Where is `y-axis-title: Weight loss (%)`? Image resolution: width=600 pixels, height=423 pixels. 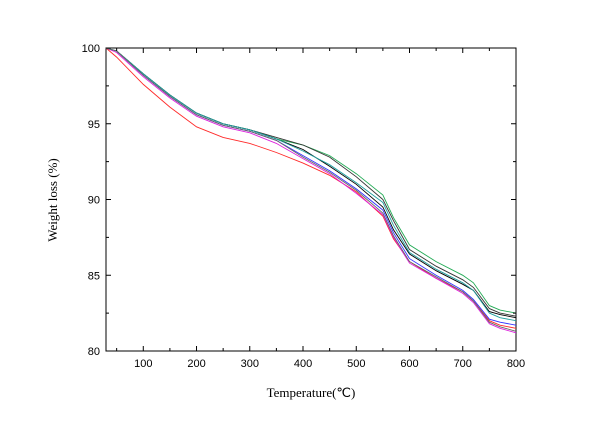 y-axis-title: Weight loss (%) is located at coordinates (52, 199).